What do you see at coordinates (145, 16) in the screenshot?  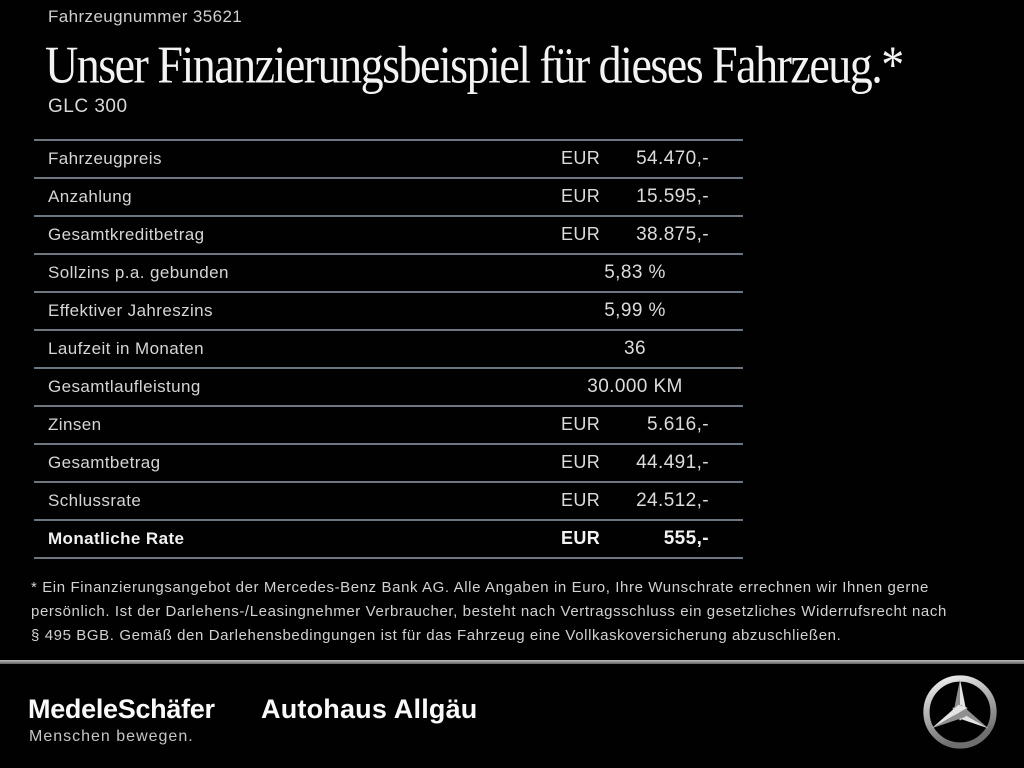 I see `vehicle-number: Fahrzeugnummer 35621` at bounding box center [145, 16].